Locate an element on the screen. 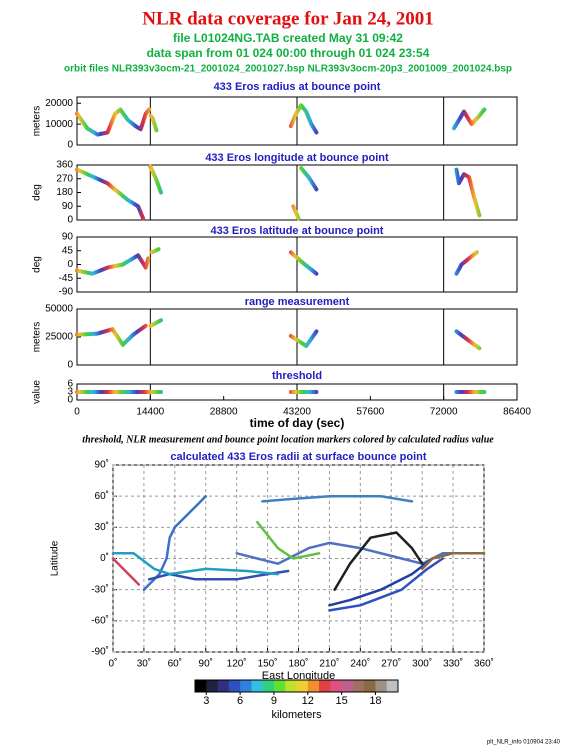 Image resolution: width=576 pixels, height=756 pixels. x-tick-label: 0 is located at coordinates (77, 412).